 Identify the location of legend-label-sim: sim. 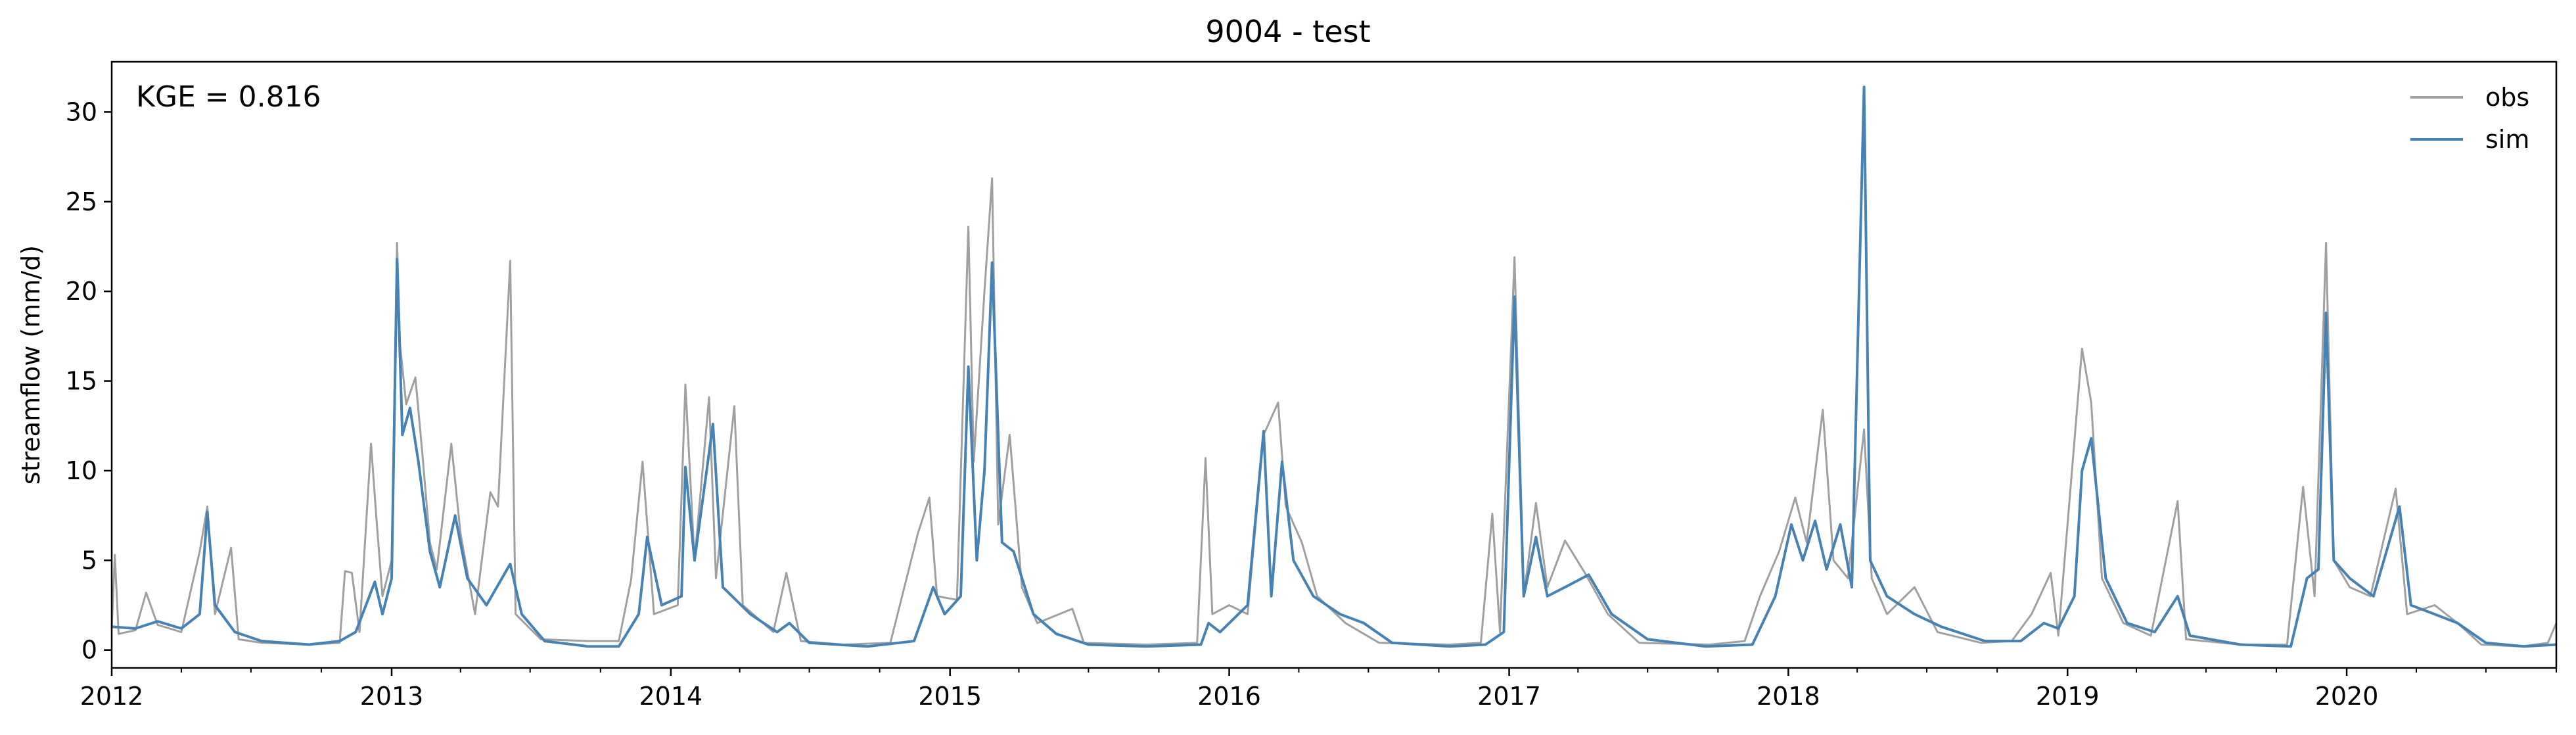
(2507, 139).